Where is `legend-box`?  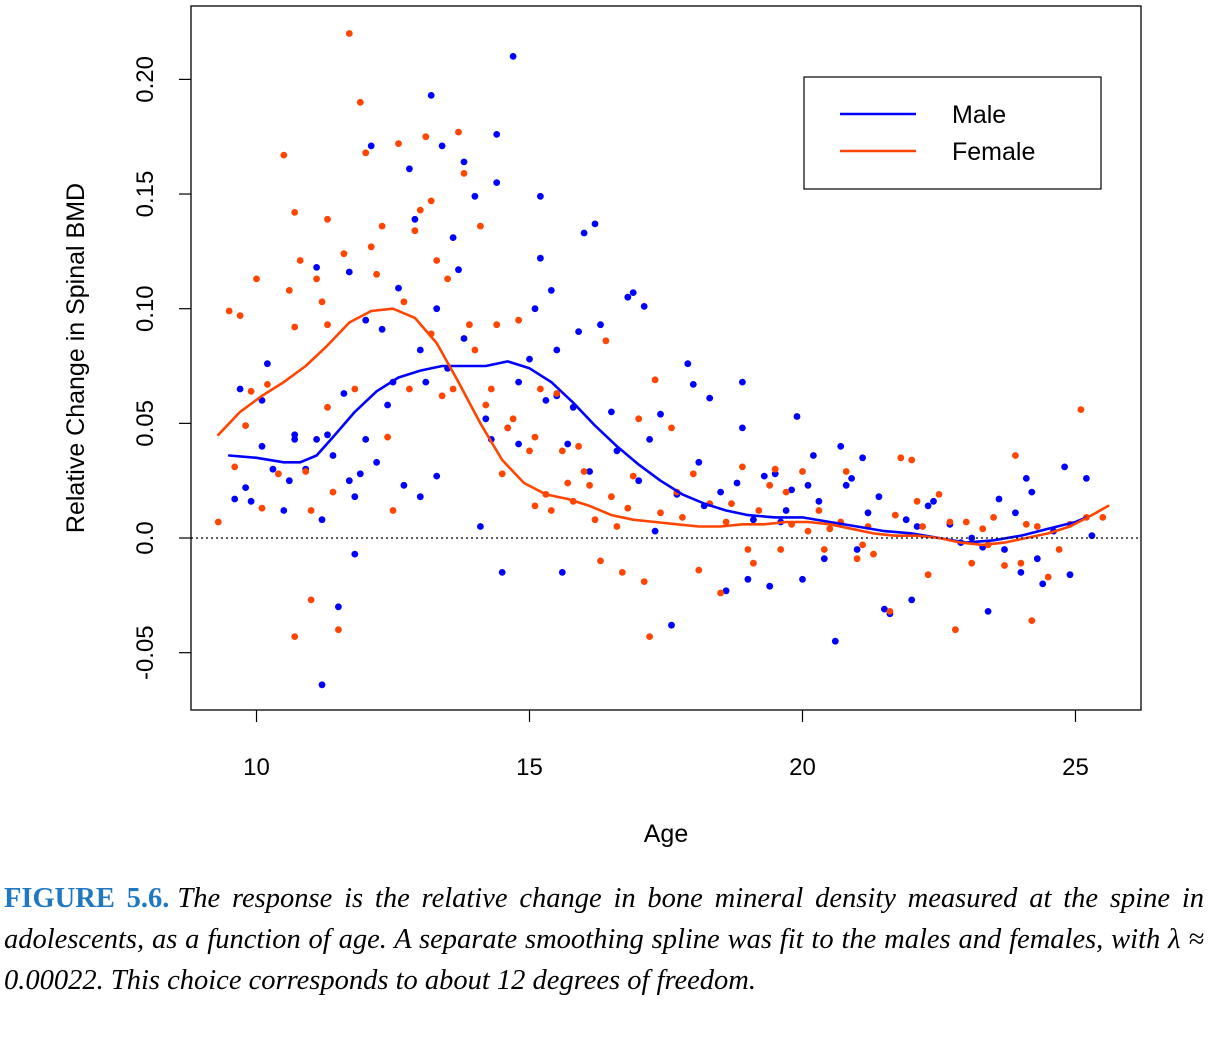
legend-box is located at coordinates (952, 133).